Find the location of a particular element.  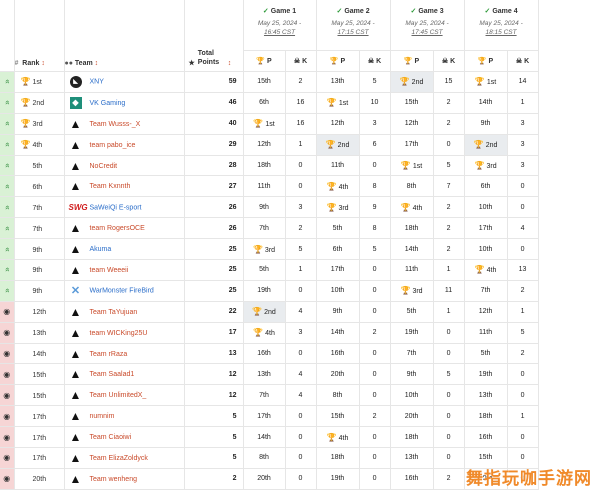

skull-icon: ☠ is located at coordinates (297, 61).